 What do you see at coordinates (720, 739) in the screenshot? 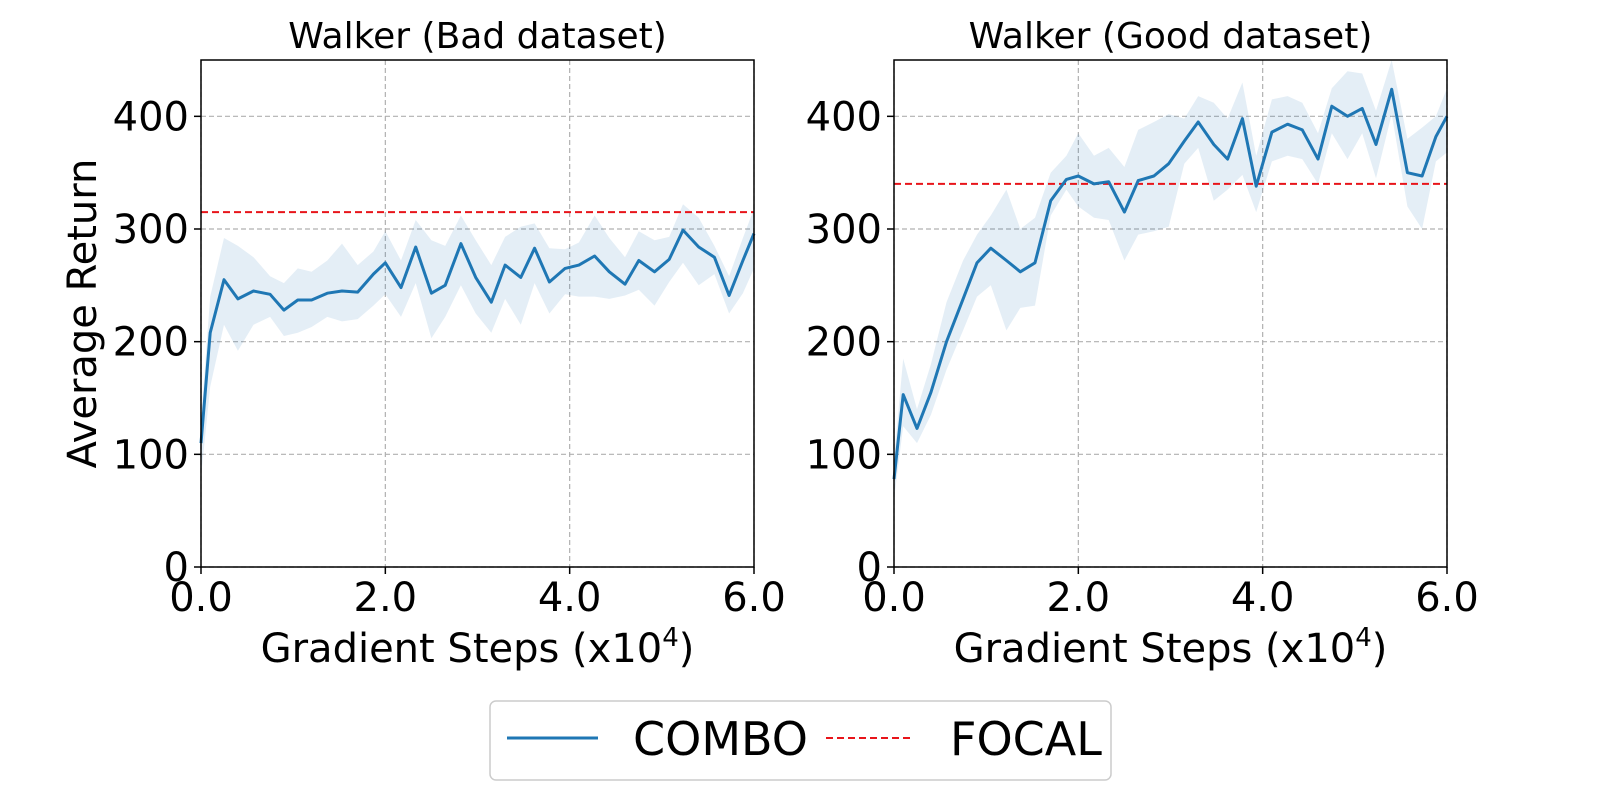
I see `legend-label-combo: COMBO` at bounding box center [720, 739].